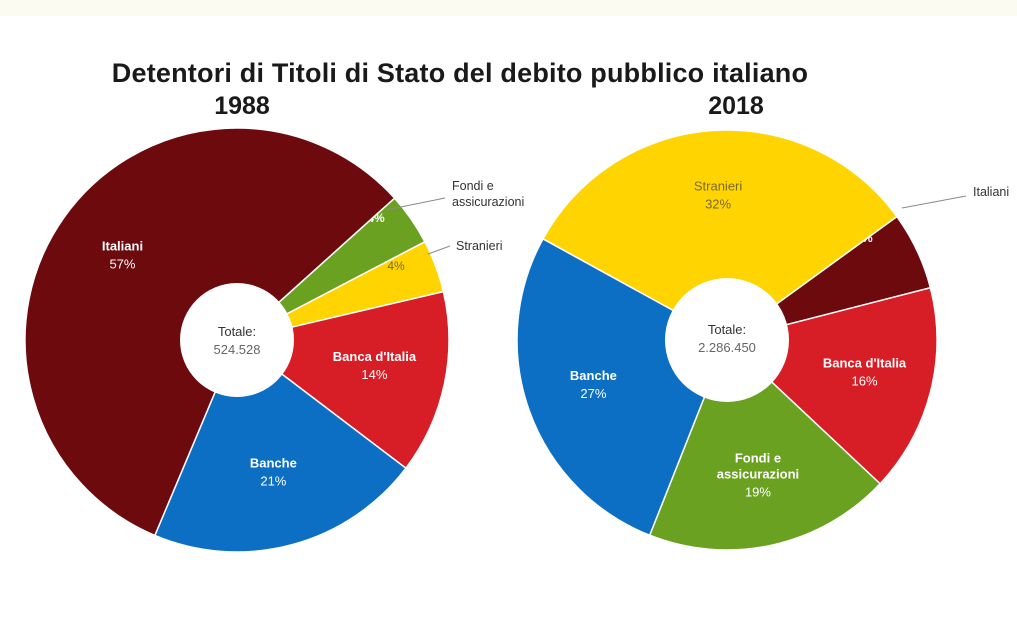 The height and width of the screenshot is (625, 1017). I want to click on slice-percent-label: 19%, so click(758, 492).